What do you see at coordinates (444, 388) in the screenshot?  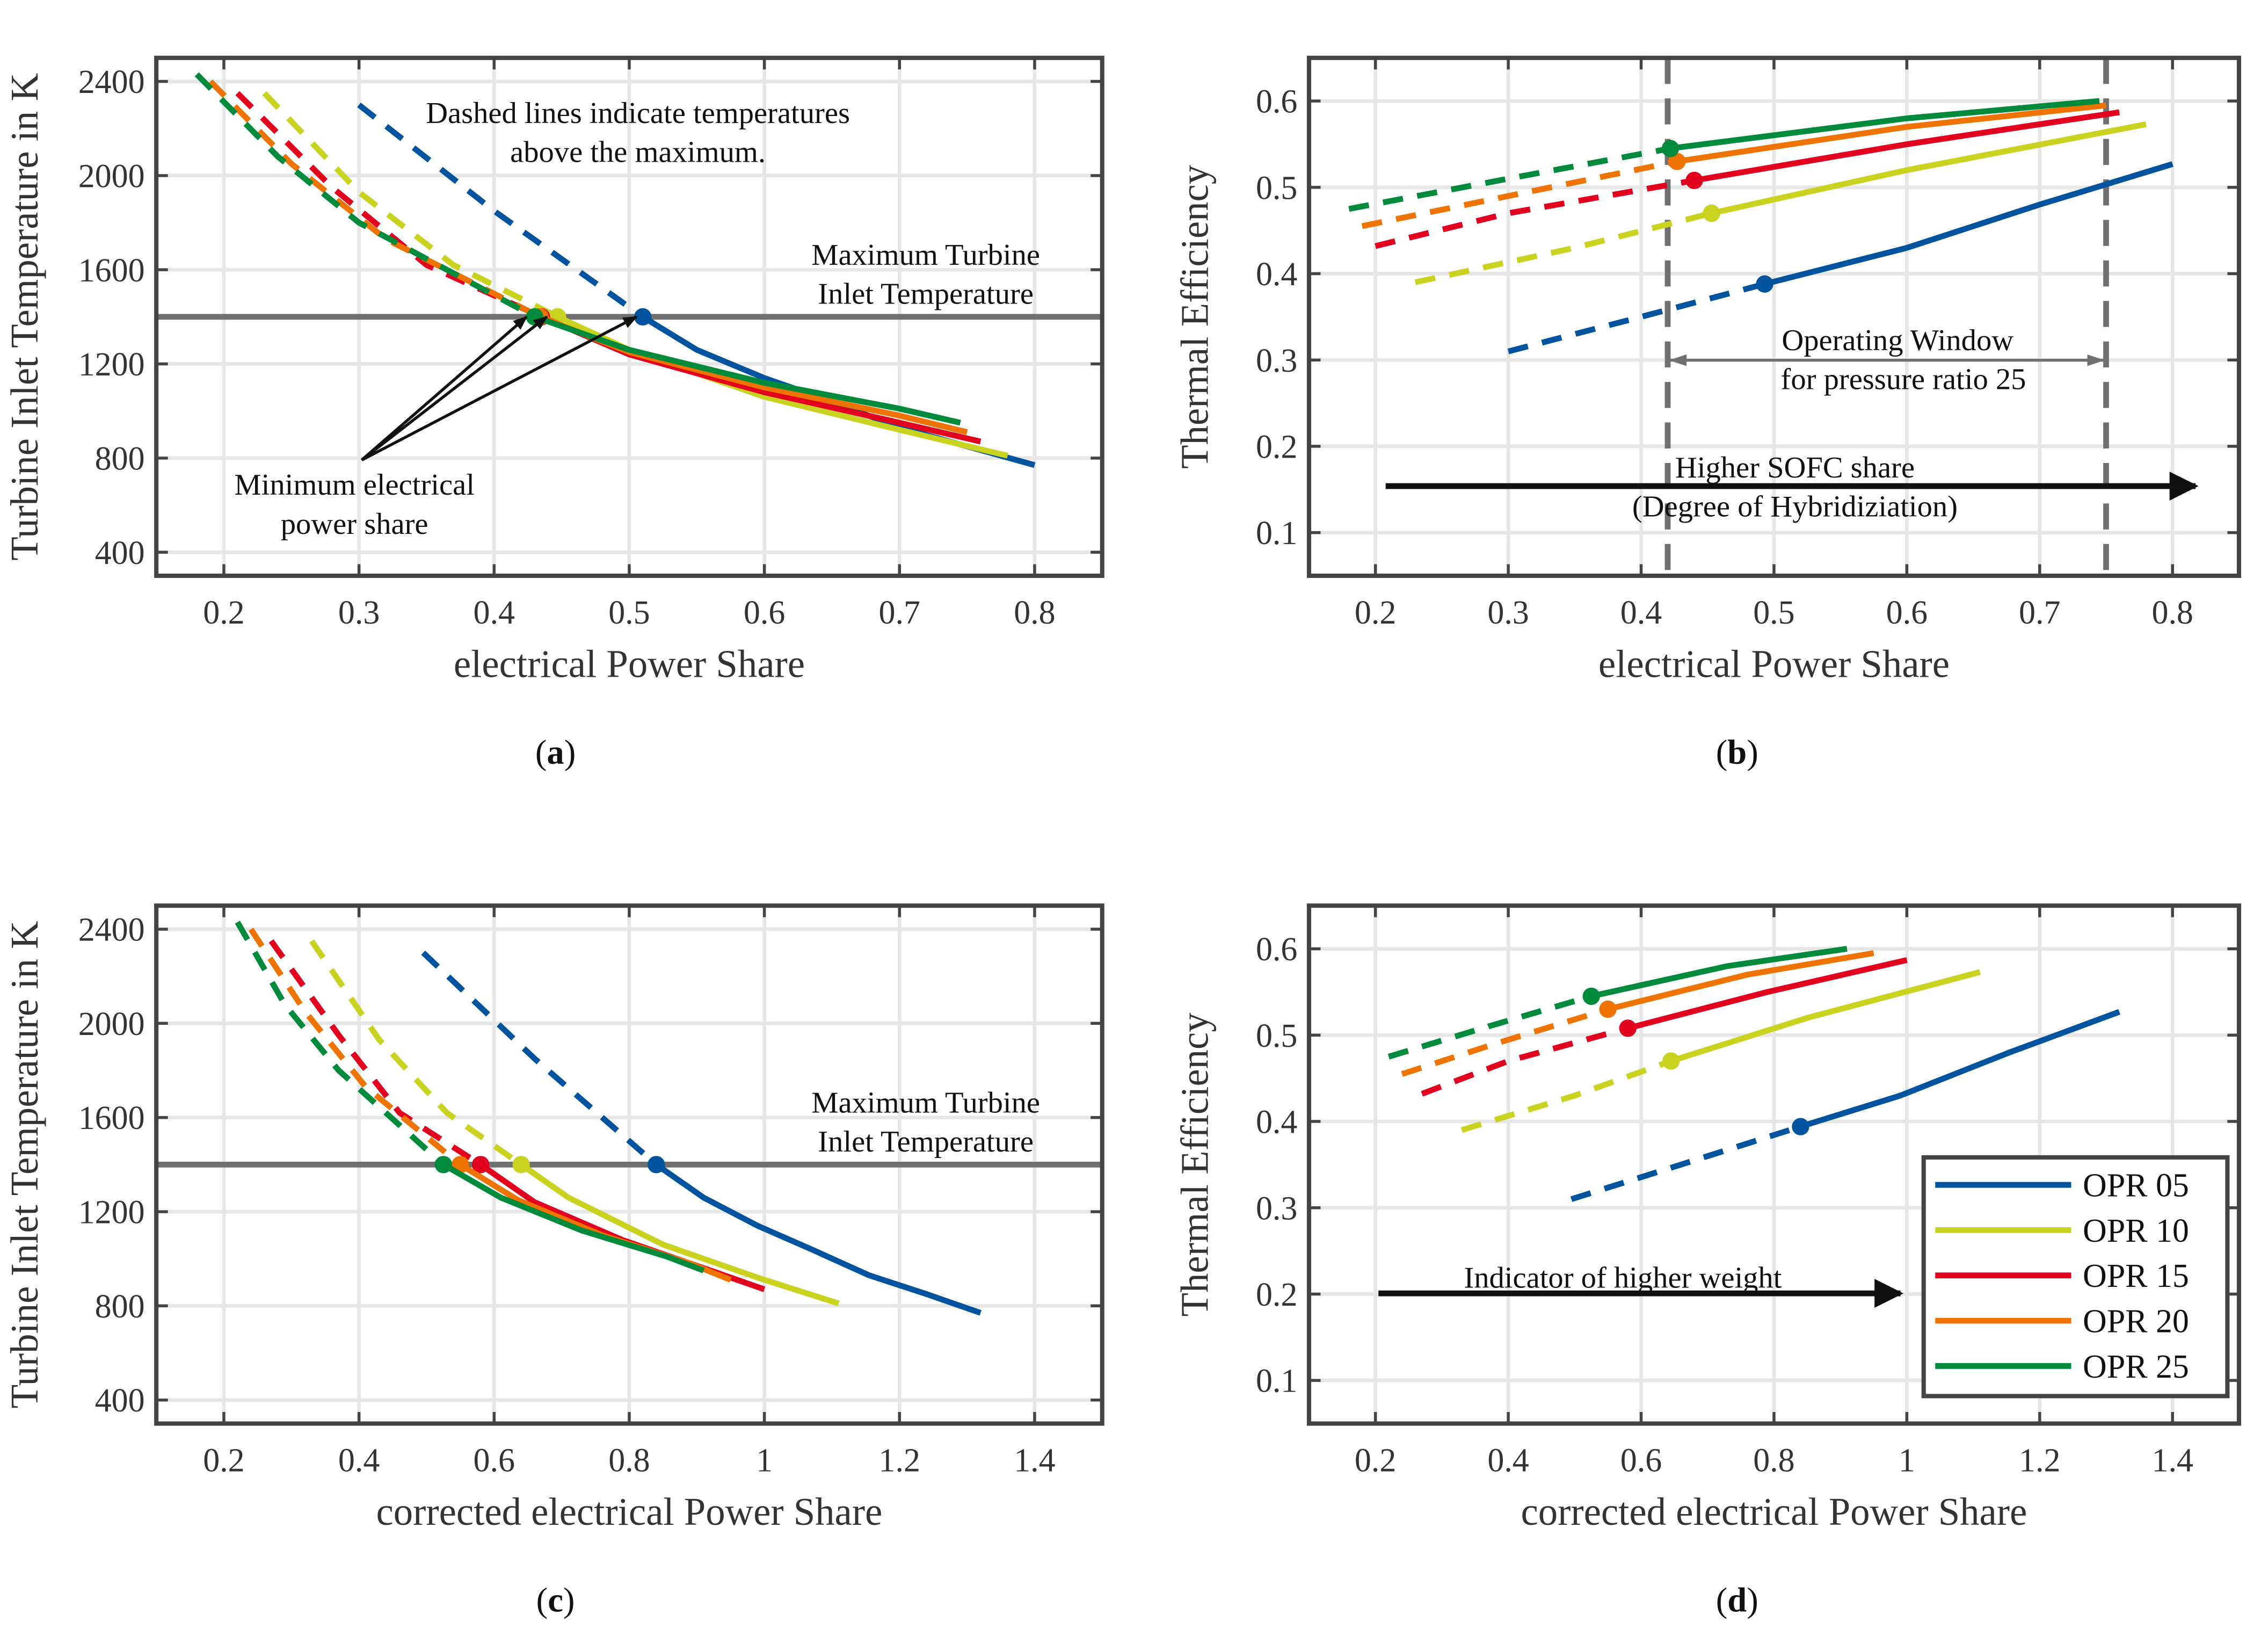 I see `min-share-arrow` at bounding box center [444, 388].